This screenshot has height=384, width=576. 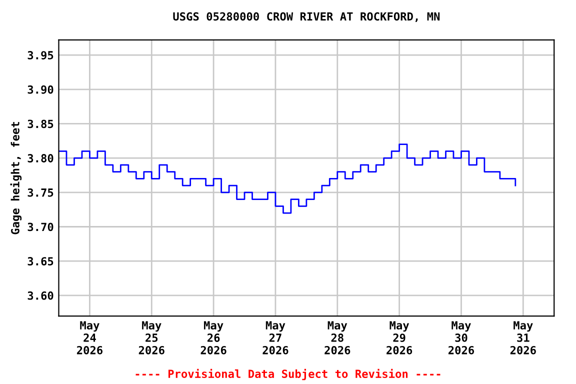 I want to click on x-tick-label: May 26 2026, so click(x=213, y=337).